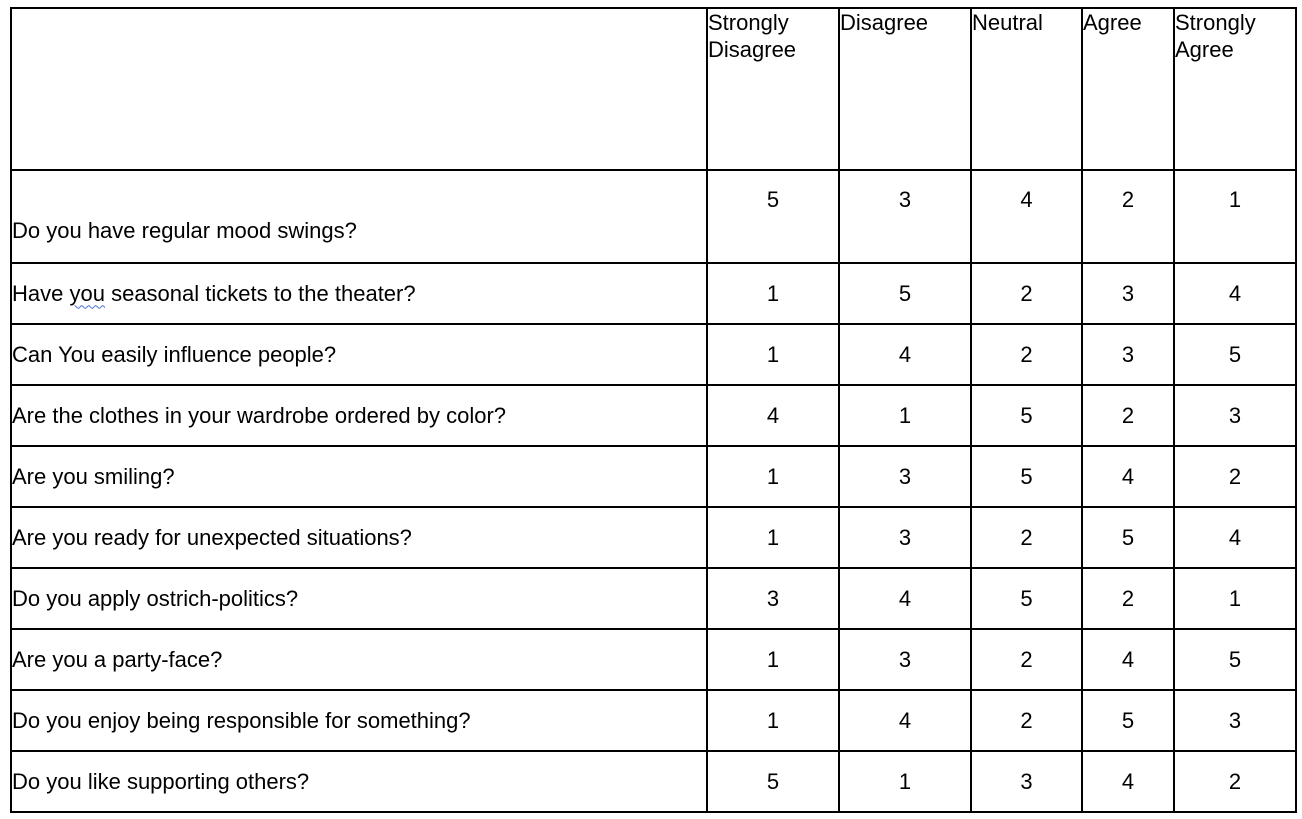  Describe the element at coordinates (41, 293) in the screenshot. I see `question-text: Have` at that location.